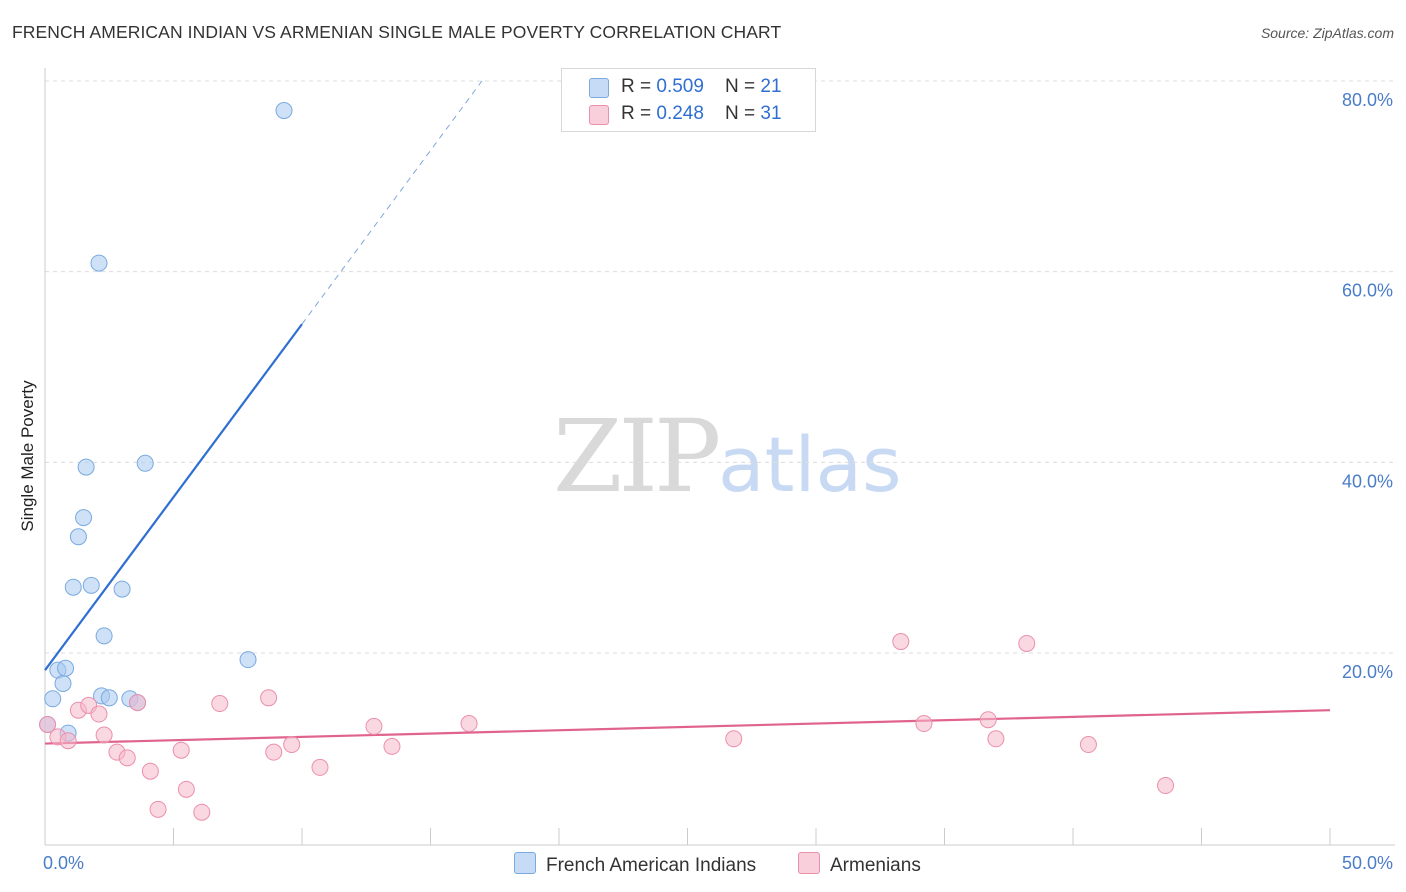 This screenshot has height=892, width=1406. I want to click on x-tick-label: 0.0%, so click(63, 863).